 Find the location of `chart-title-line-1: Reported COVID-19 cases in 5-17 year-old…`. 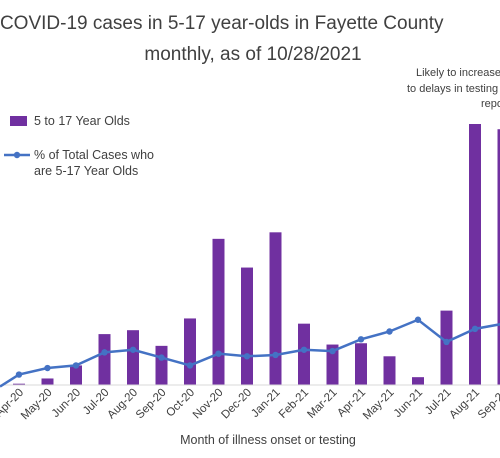

chart-title-line-1: Reported COVID-19 cases in 5-17 year-old… is located at coordinates (222, 23).